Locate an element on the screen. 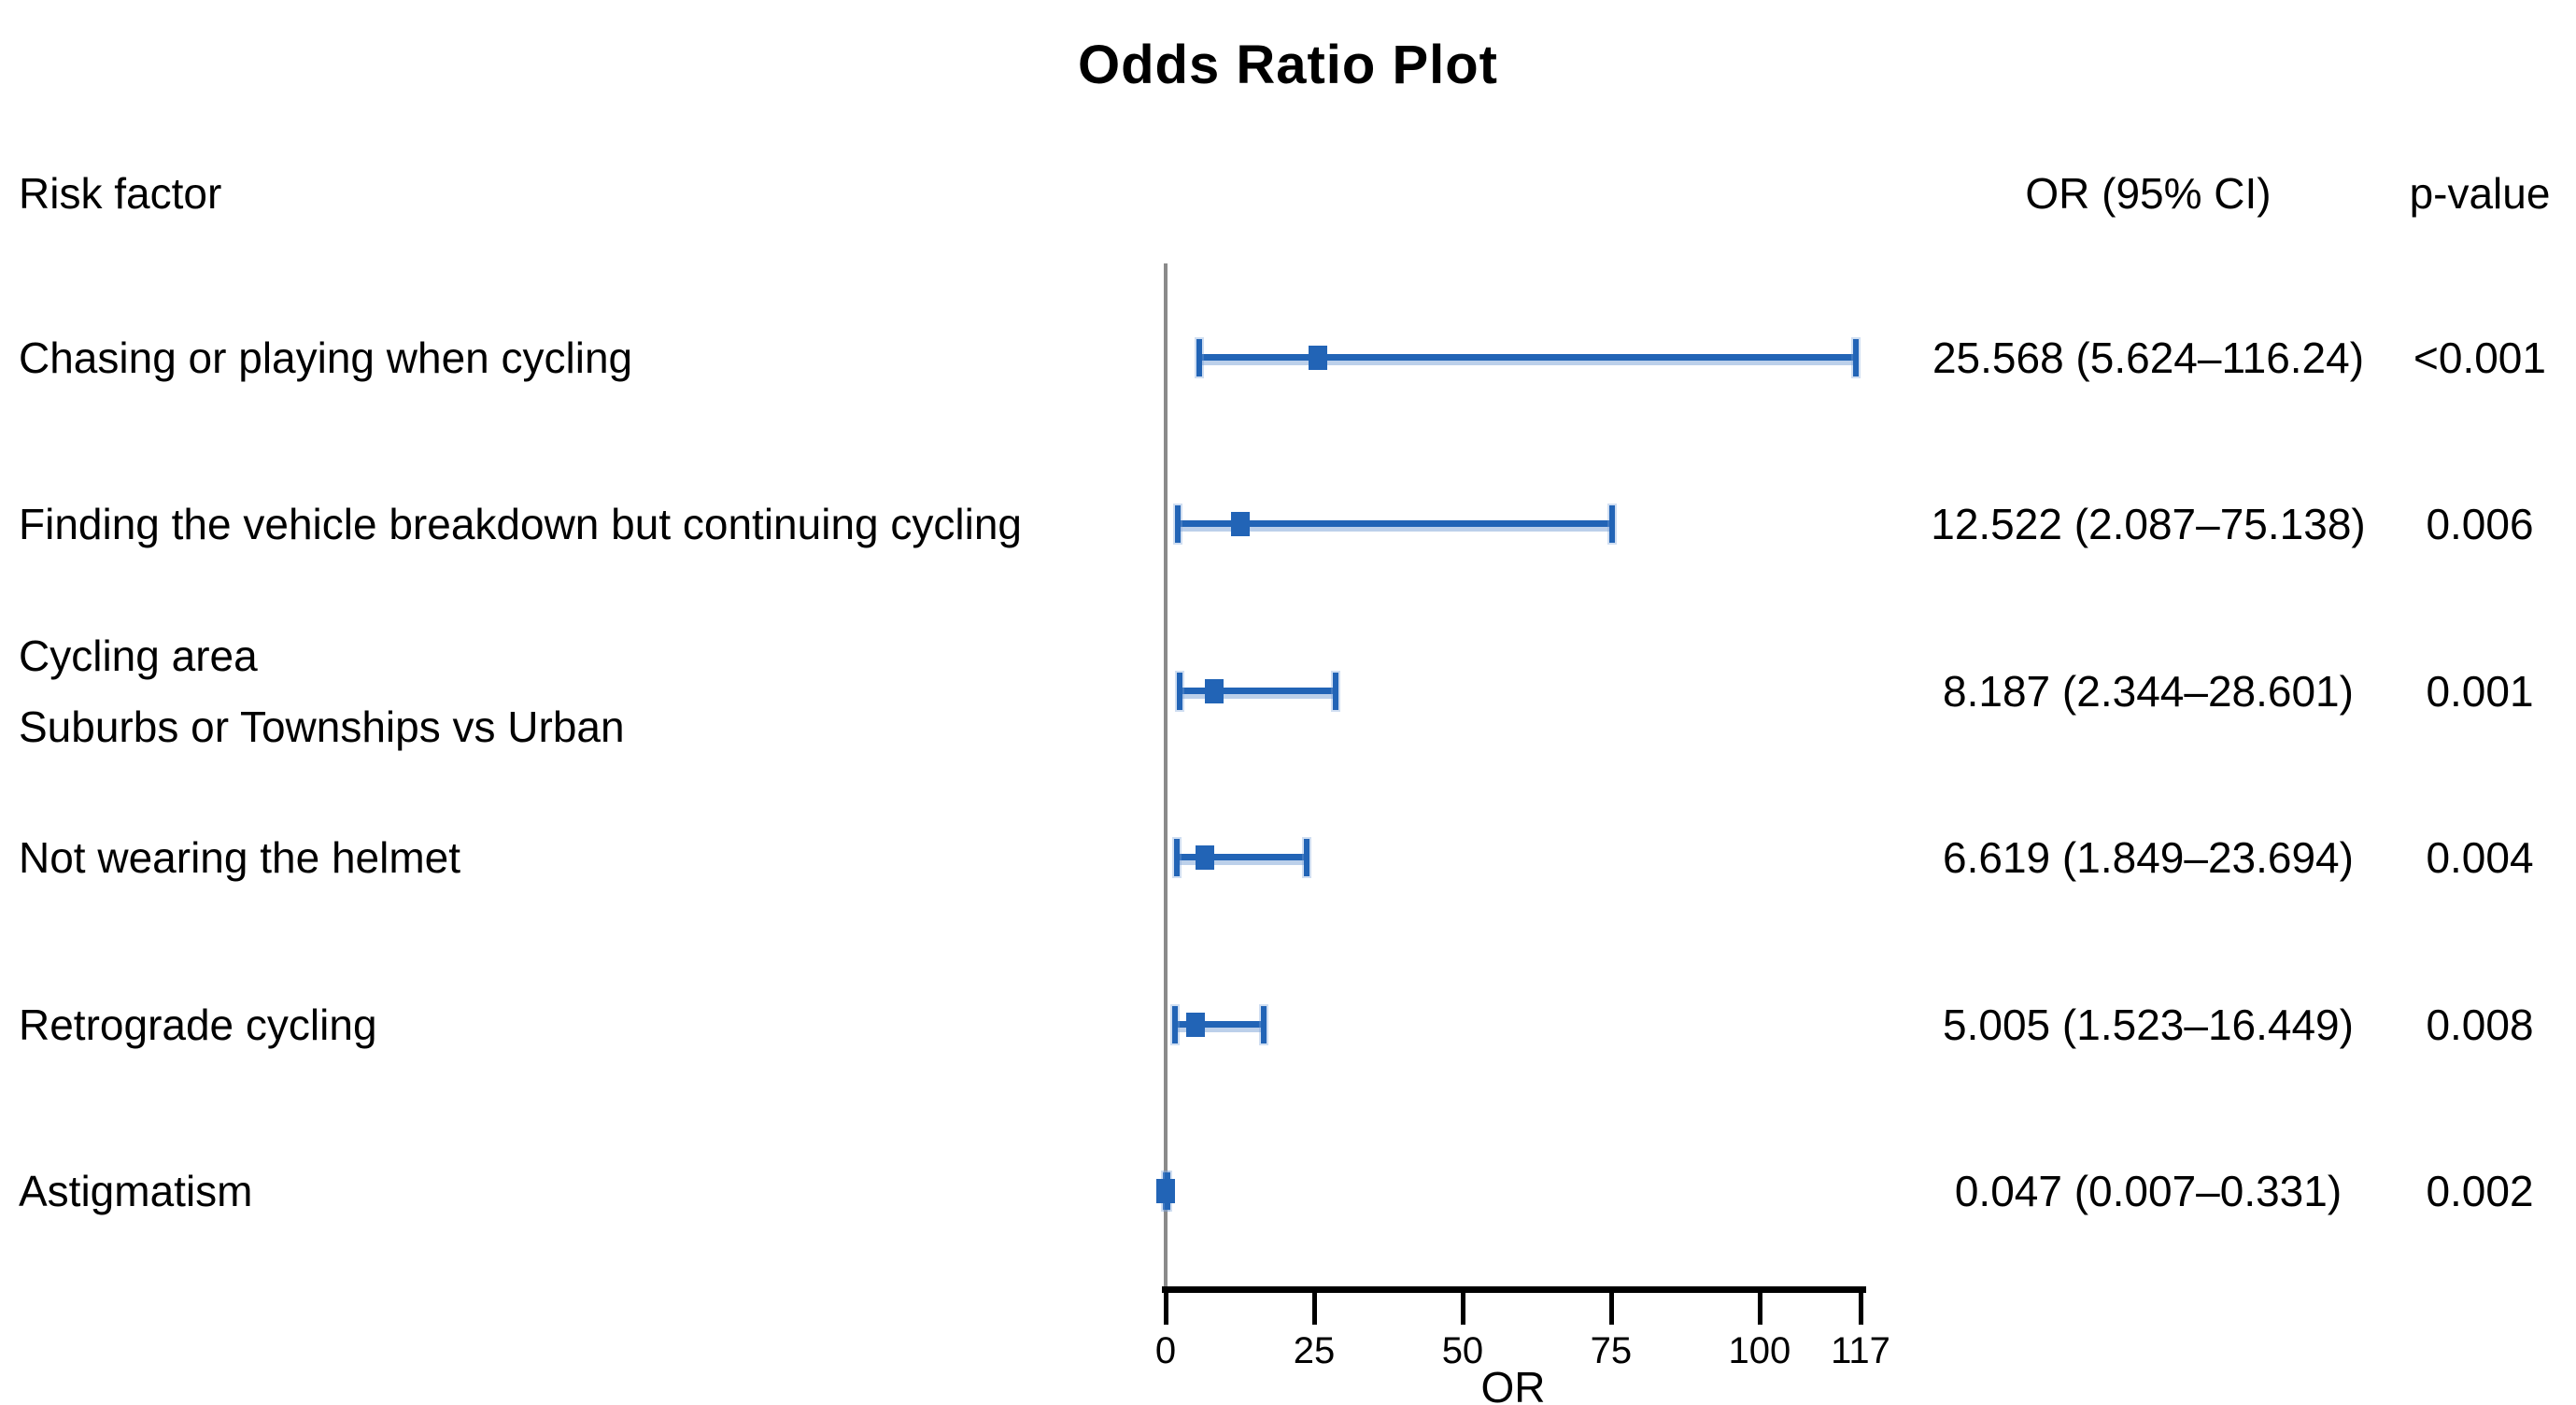 This screenshot has height=1405, width=2576. x-axis-title: OR is located at coordinates (1513, 1384).